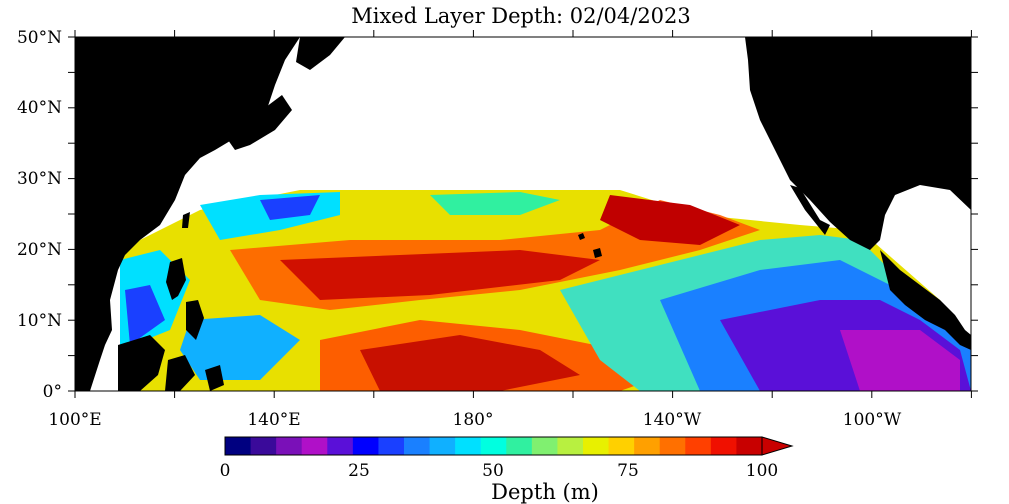  I want to click on colorbar-tick-label: 75, so click(628, 471).